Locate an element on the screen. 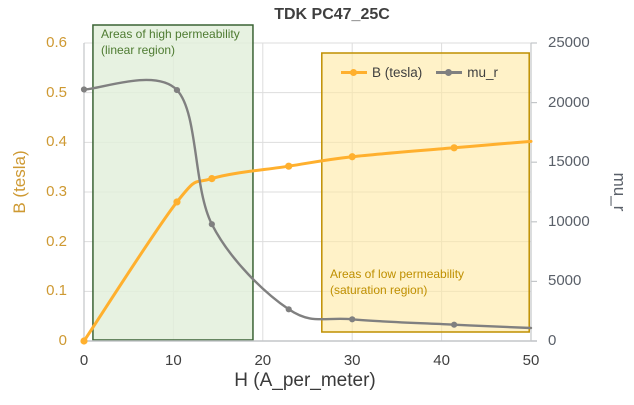 This screenshot has width=634, height=405. annotation-low-permeability-line1: Areas of low permeability is located at coordinates (397, 274).